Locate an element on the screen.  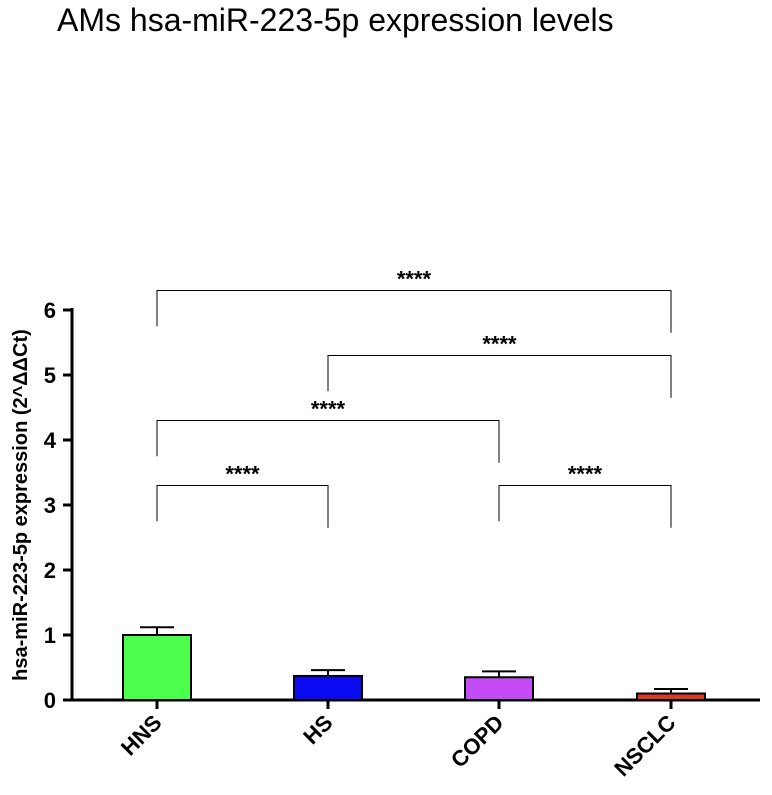
x-tick-label-nsclc: NSCLC is located at coordinates (644, 745).